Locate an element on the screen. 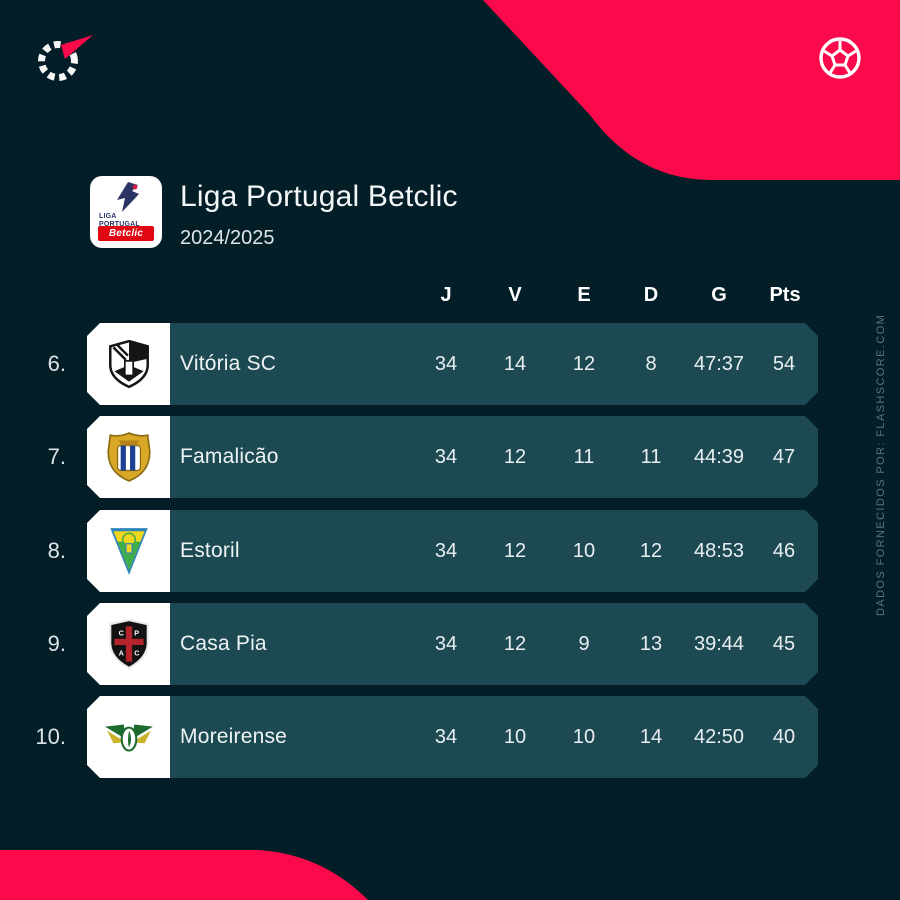 This screenshot has width=900, height=900. table-row: C P A C Casa Pia 34 12 9 13 39:44 45 is located at coordinates (452, 644).